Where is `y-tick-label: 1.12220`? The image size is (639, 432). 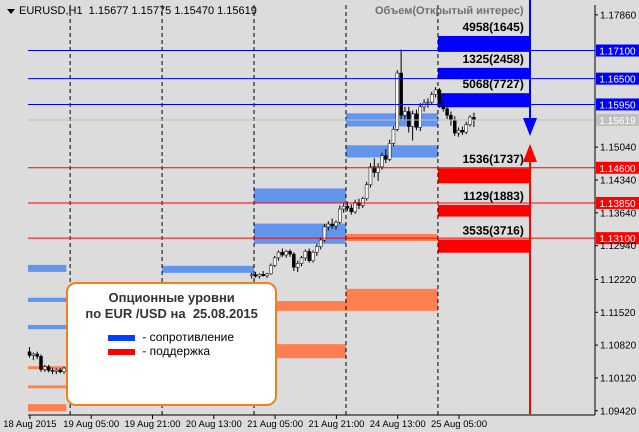 y-tick-label: 1.12220 is located at coordinates (618, 280).